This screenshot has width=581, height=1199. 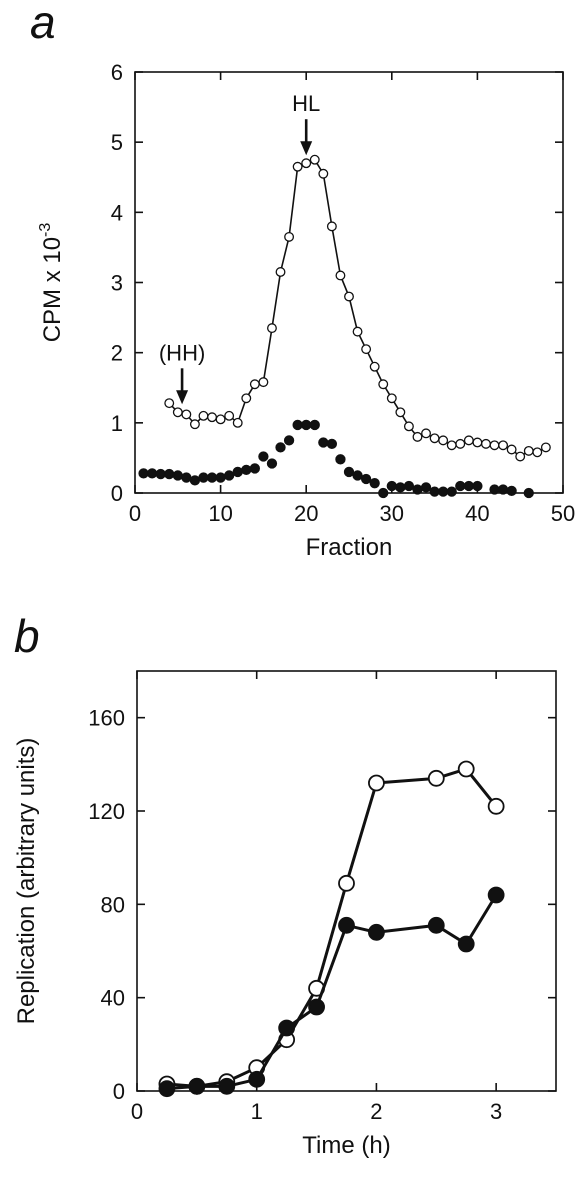 What do you see at coordinates (106, 811) in the screenshot?
I see `y-tick-label: 120` at bounding box center [106, 811].